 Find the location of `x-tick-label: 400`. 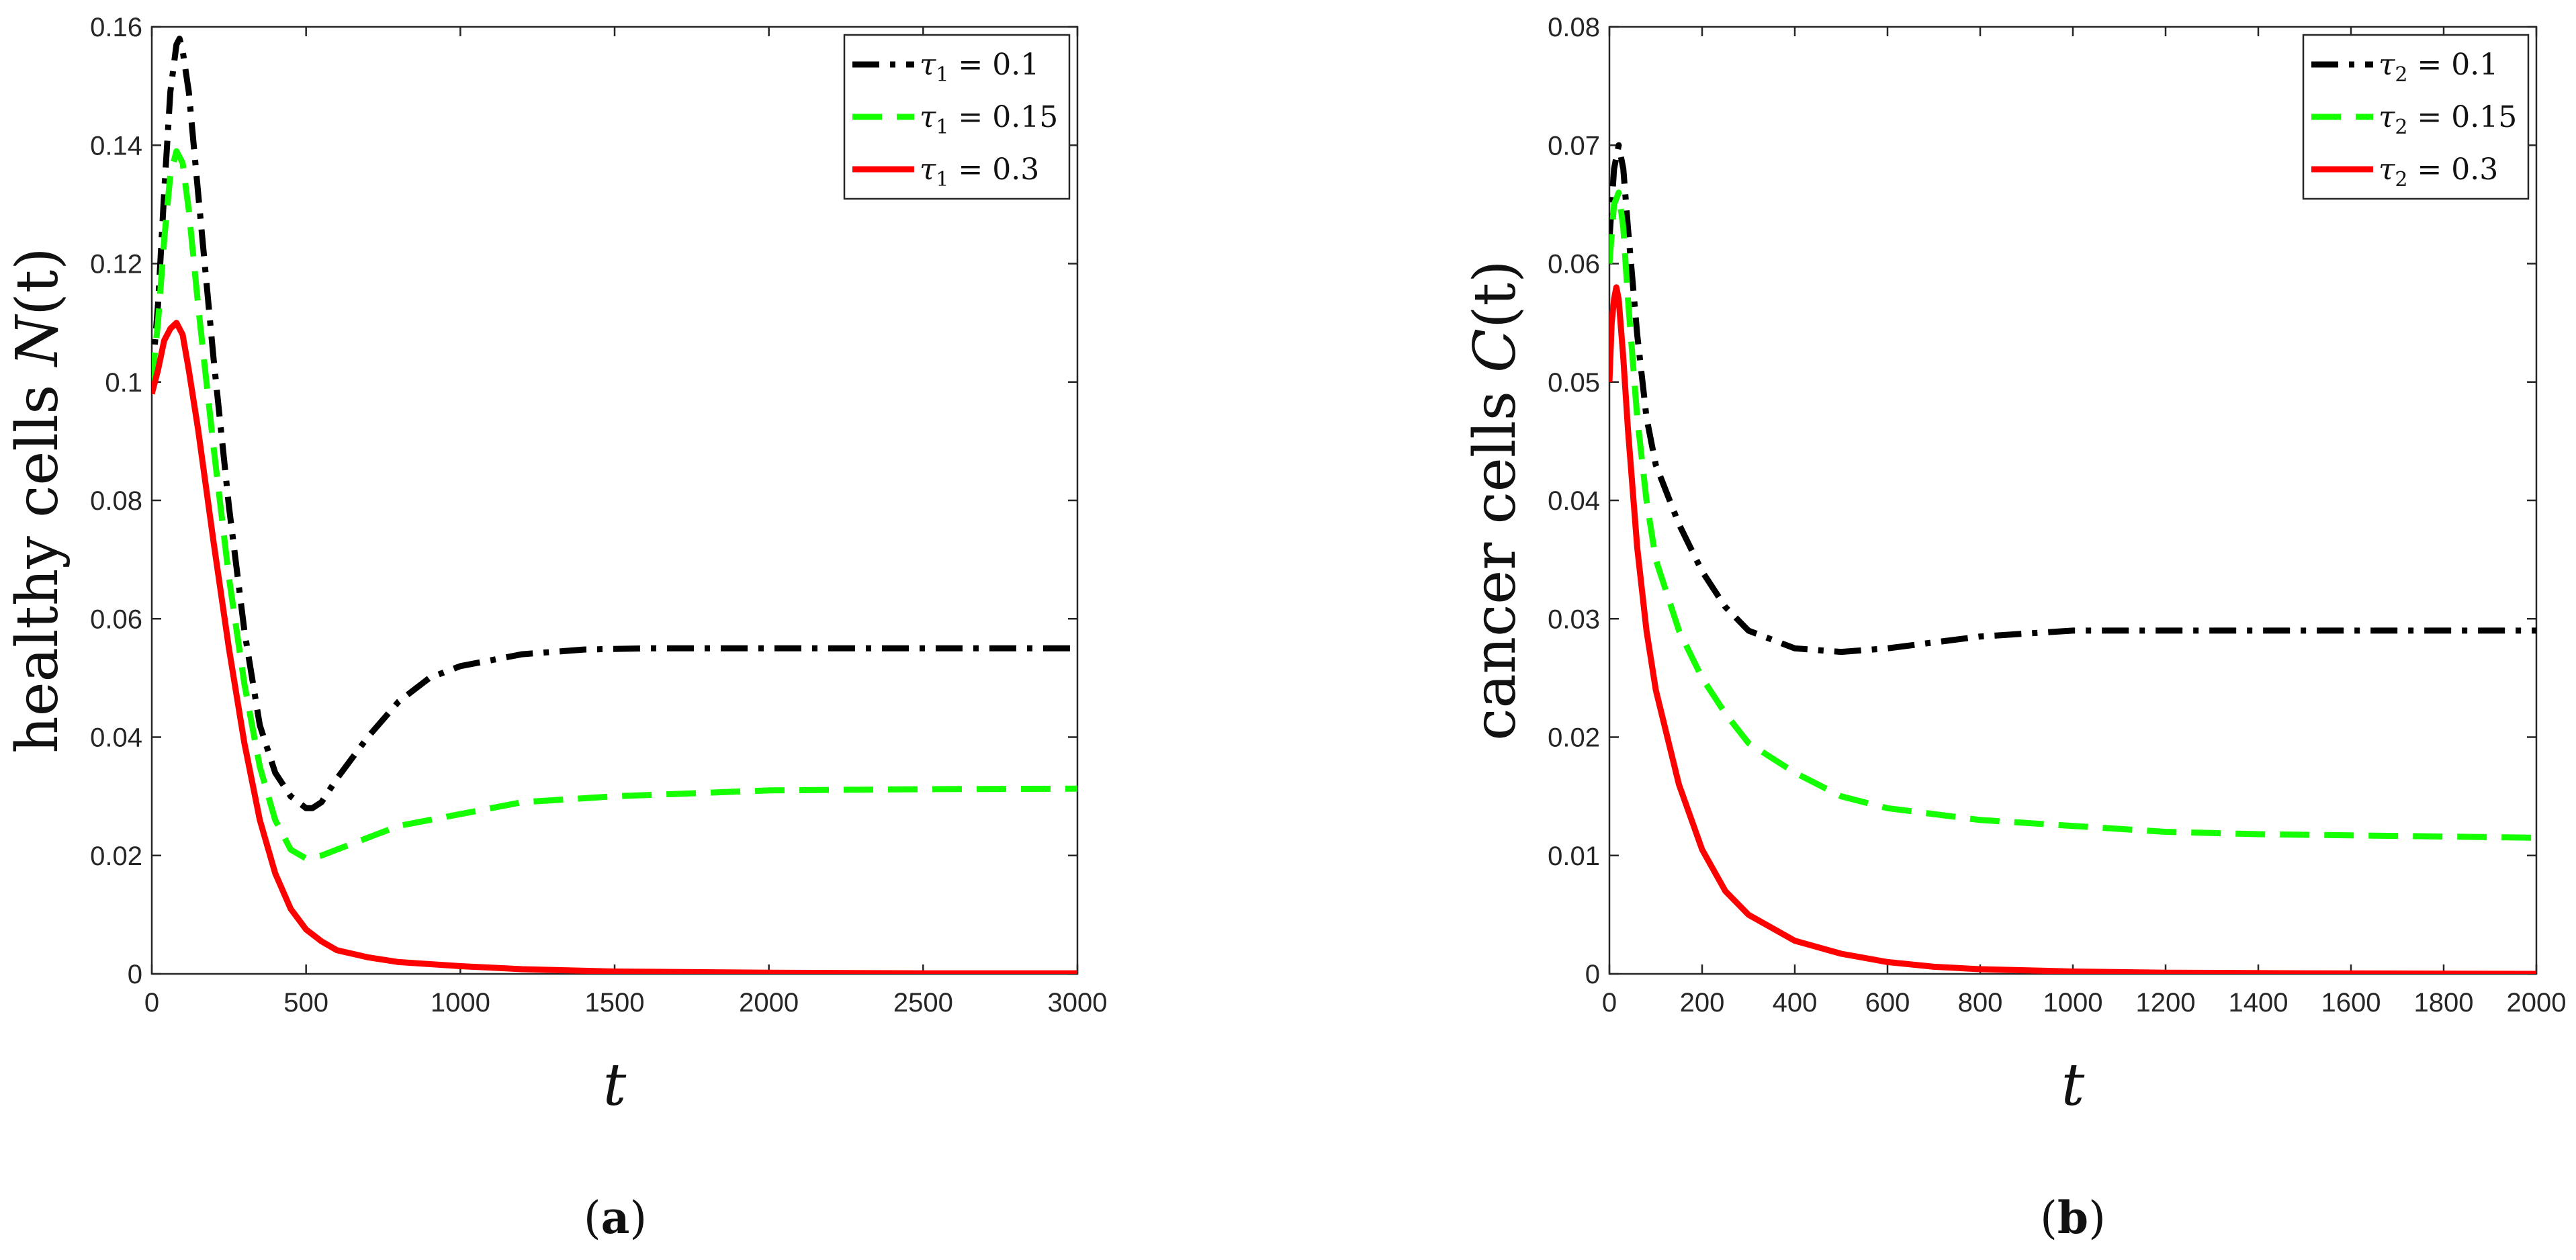

x-tick-label: 400 is located at coordinates (1796, 1003).